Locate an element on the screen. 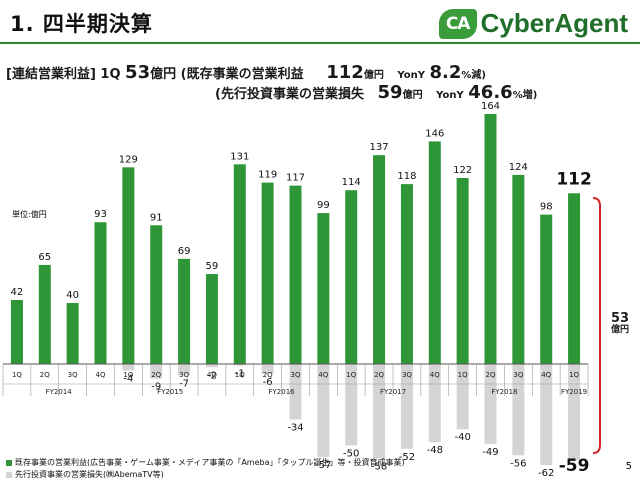 Image resolution: width=640 pixels, height=480 pixels. data-label-existing-profit: 42 is located at coordinates (17, 292).